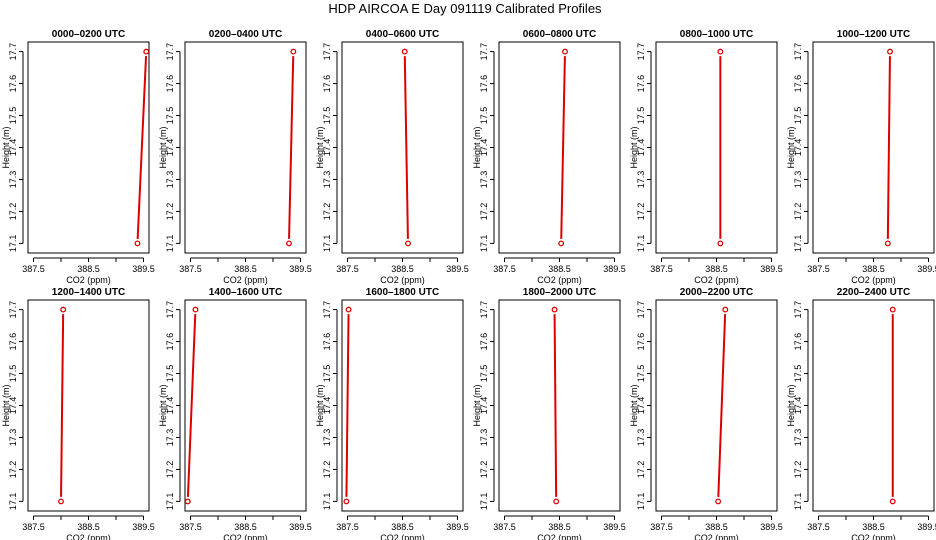 This screenshot has width=936, height=540. Describe the element at coordinates (559, 34) in the screenshot. I see `panel-title: 0600–0800 UTC` at that location.